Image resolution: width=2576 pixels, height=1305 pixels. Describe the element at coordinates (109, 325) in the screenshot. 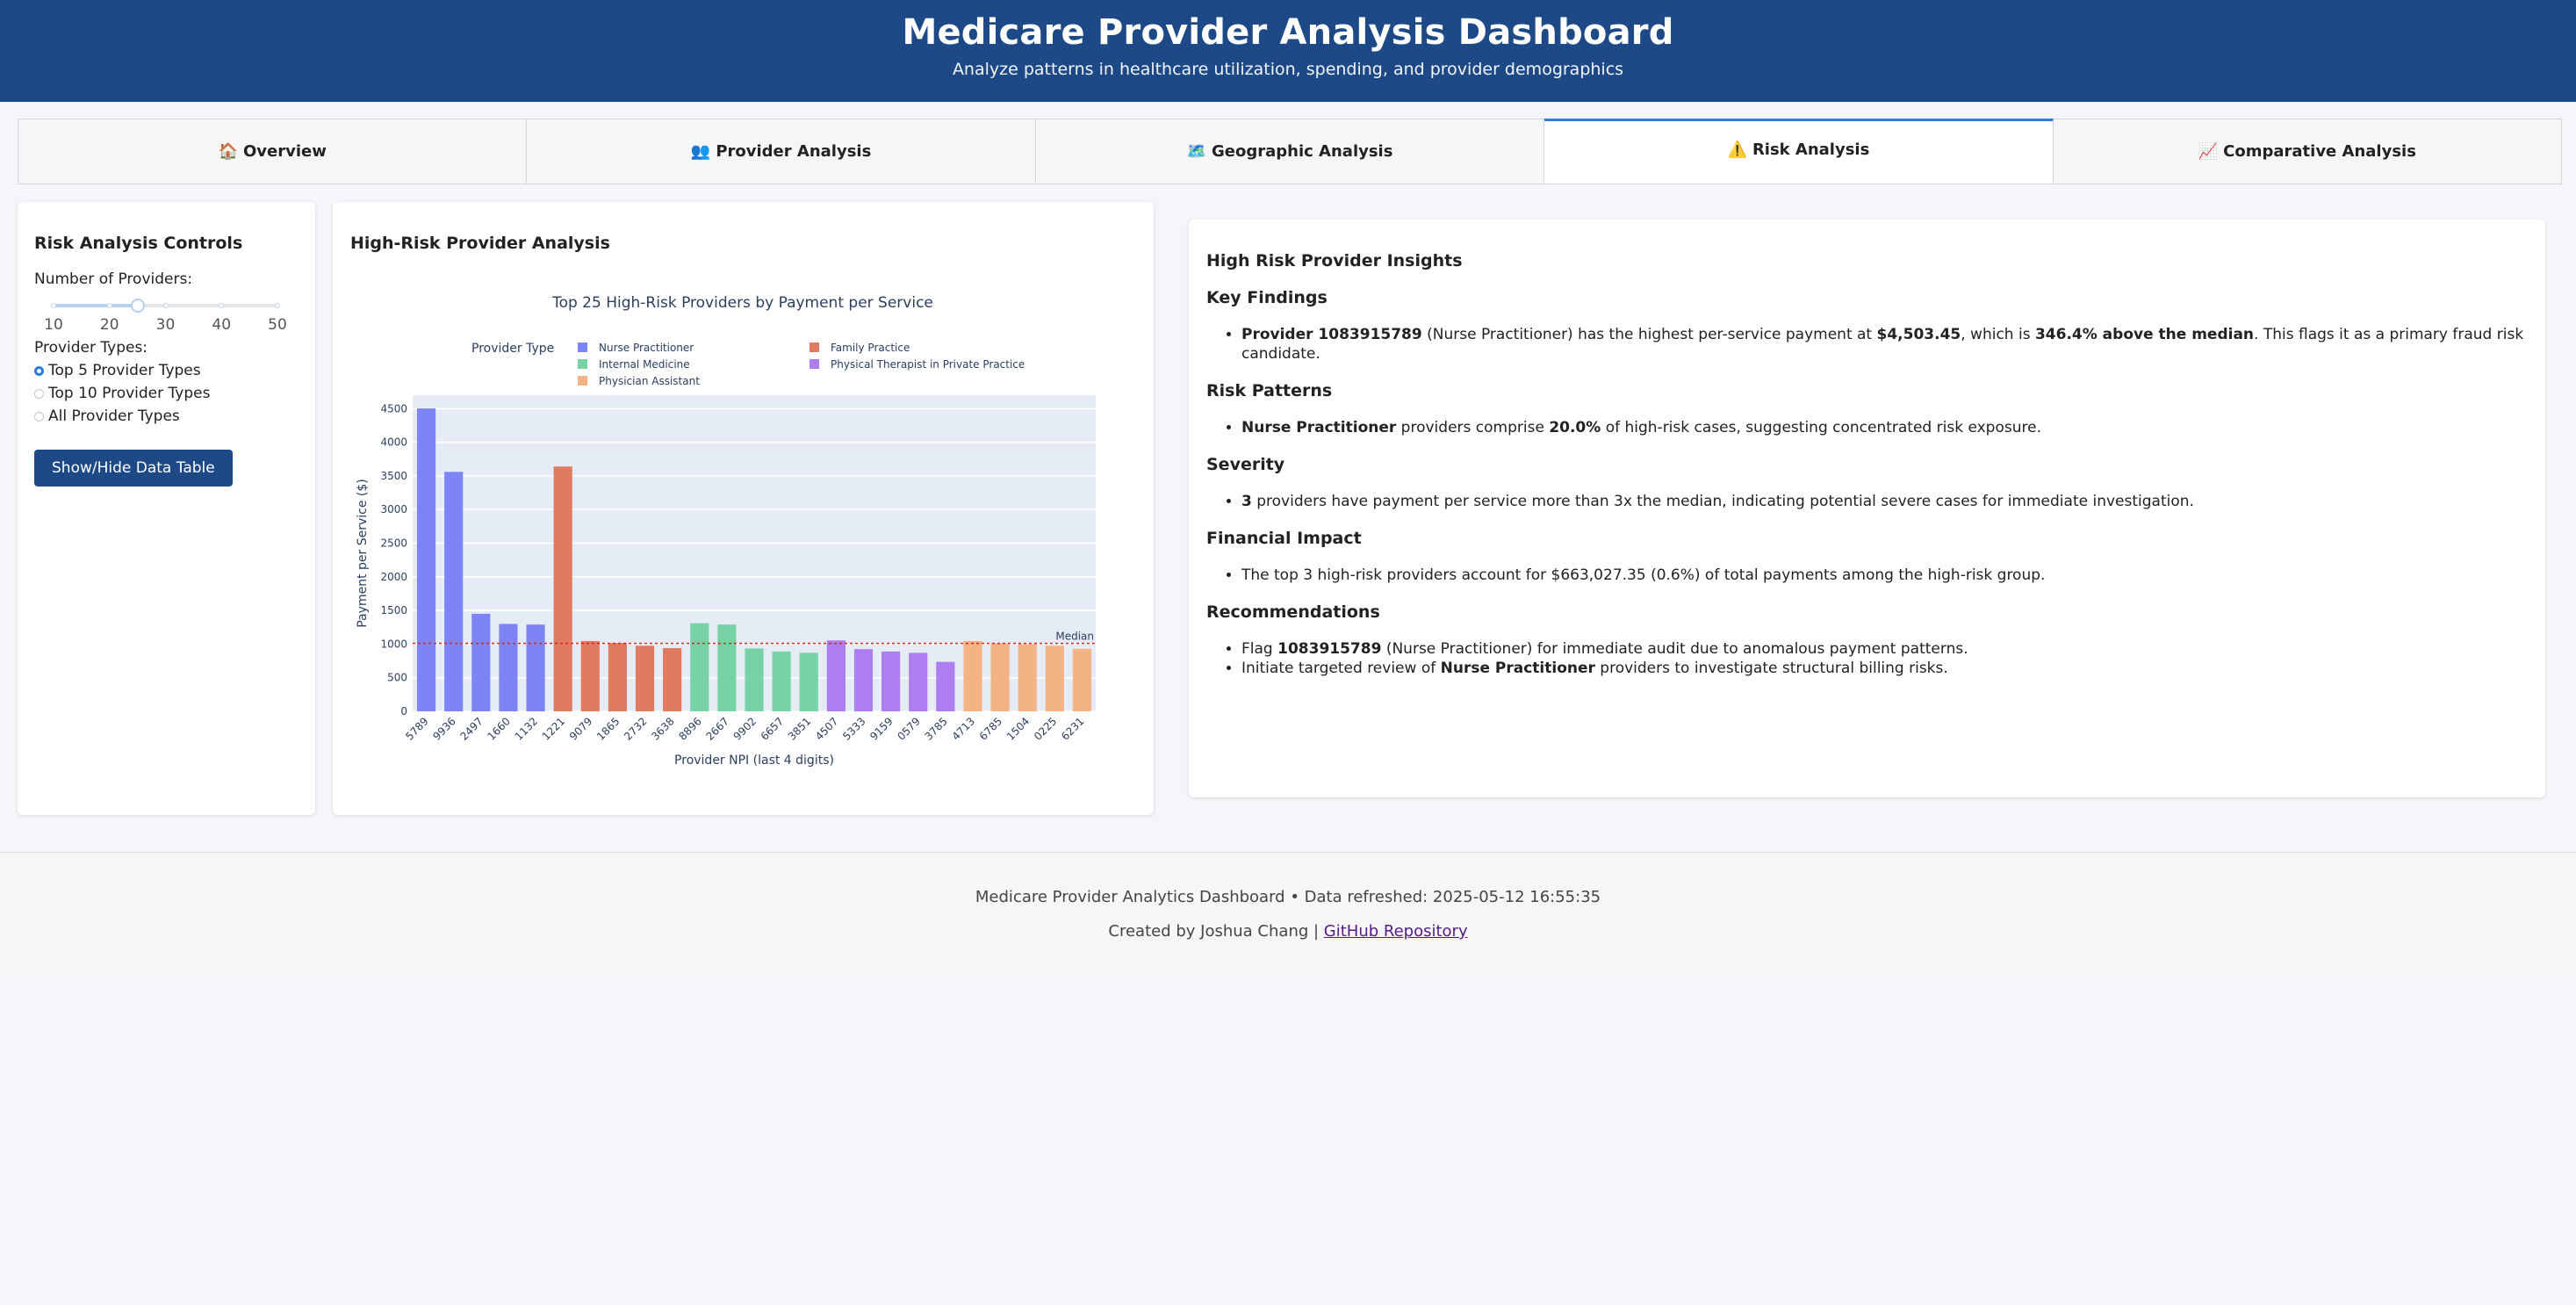

I see `slider-mark-label: 20` at that location.